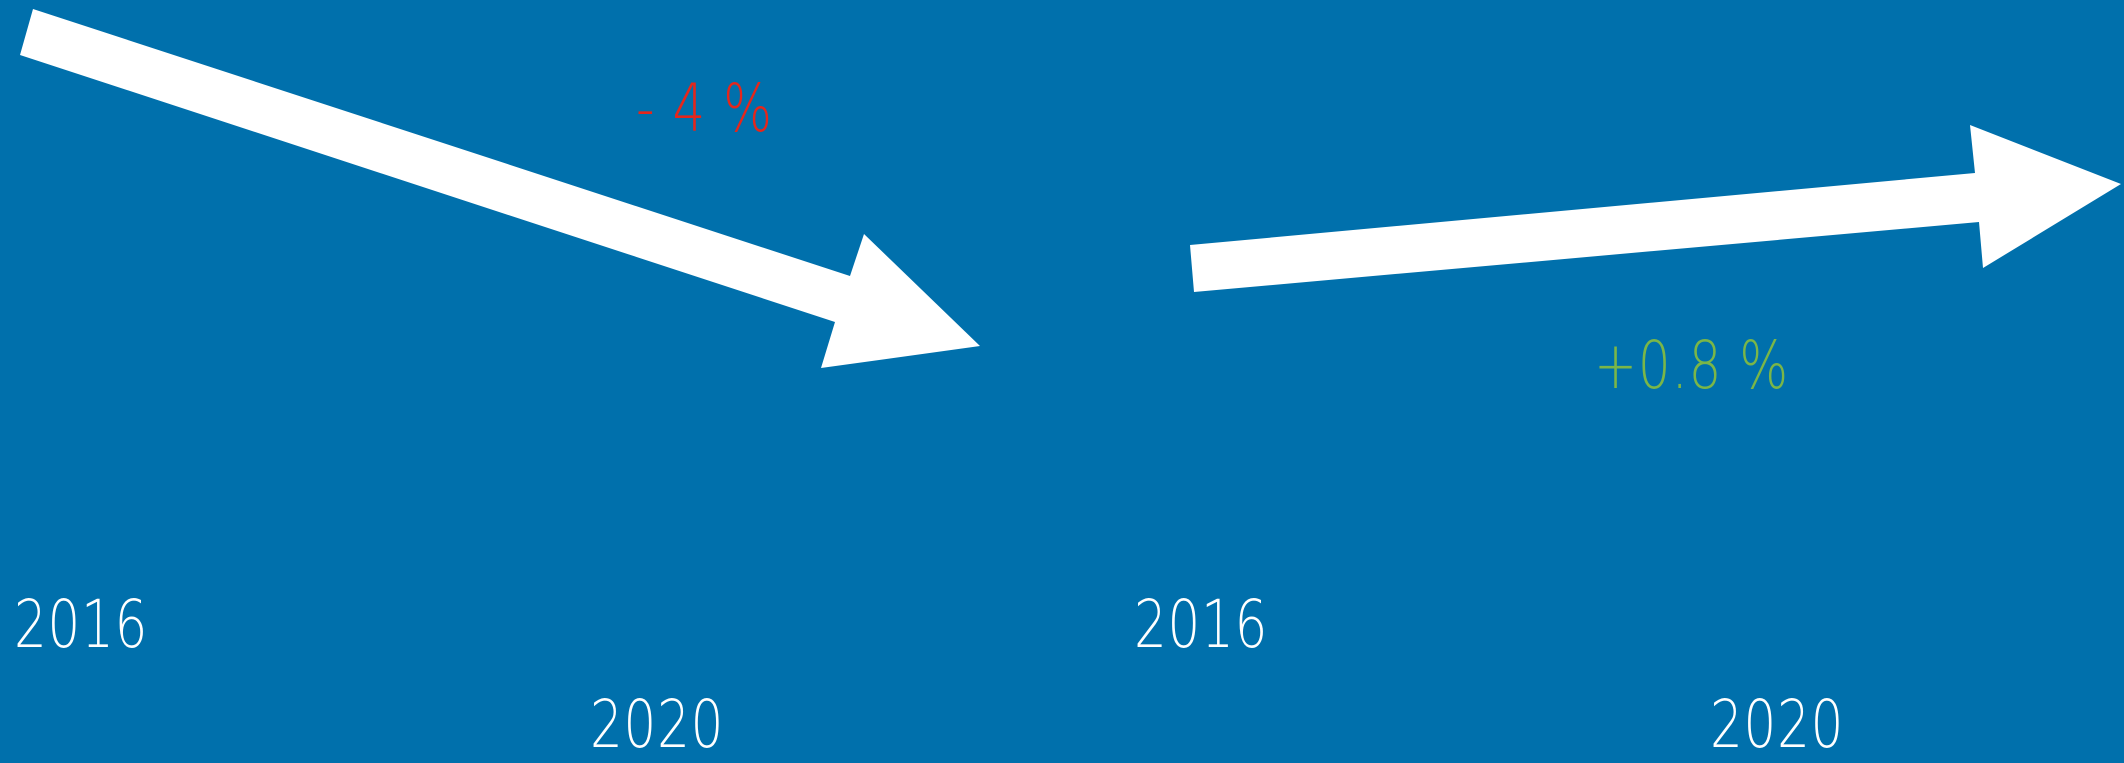 The height and width of the screenshot is (763, 2124). Describe the element at coordinates (1691, 365) in the screenshot. I see `right-change-label: +0.8 %` at that location.